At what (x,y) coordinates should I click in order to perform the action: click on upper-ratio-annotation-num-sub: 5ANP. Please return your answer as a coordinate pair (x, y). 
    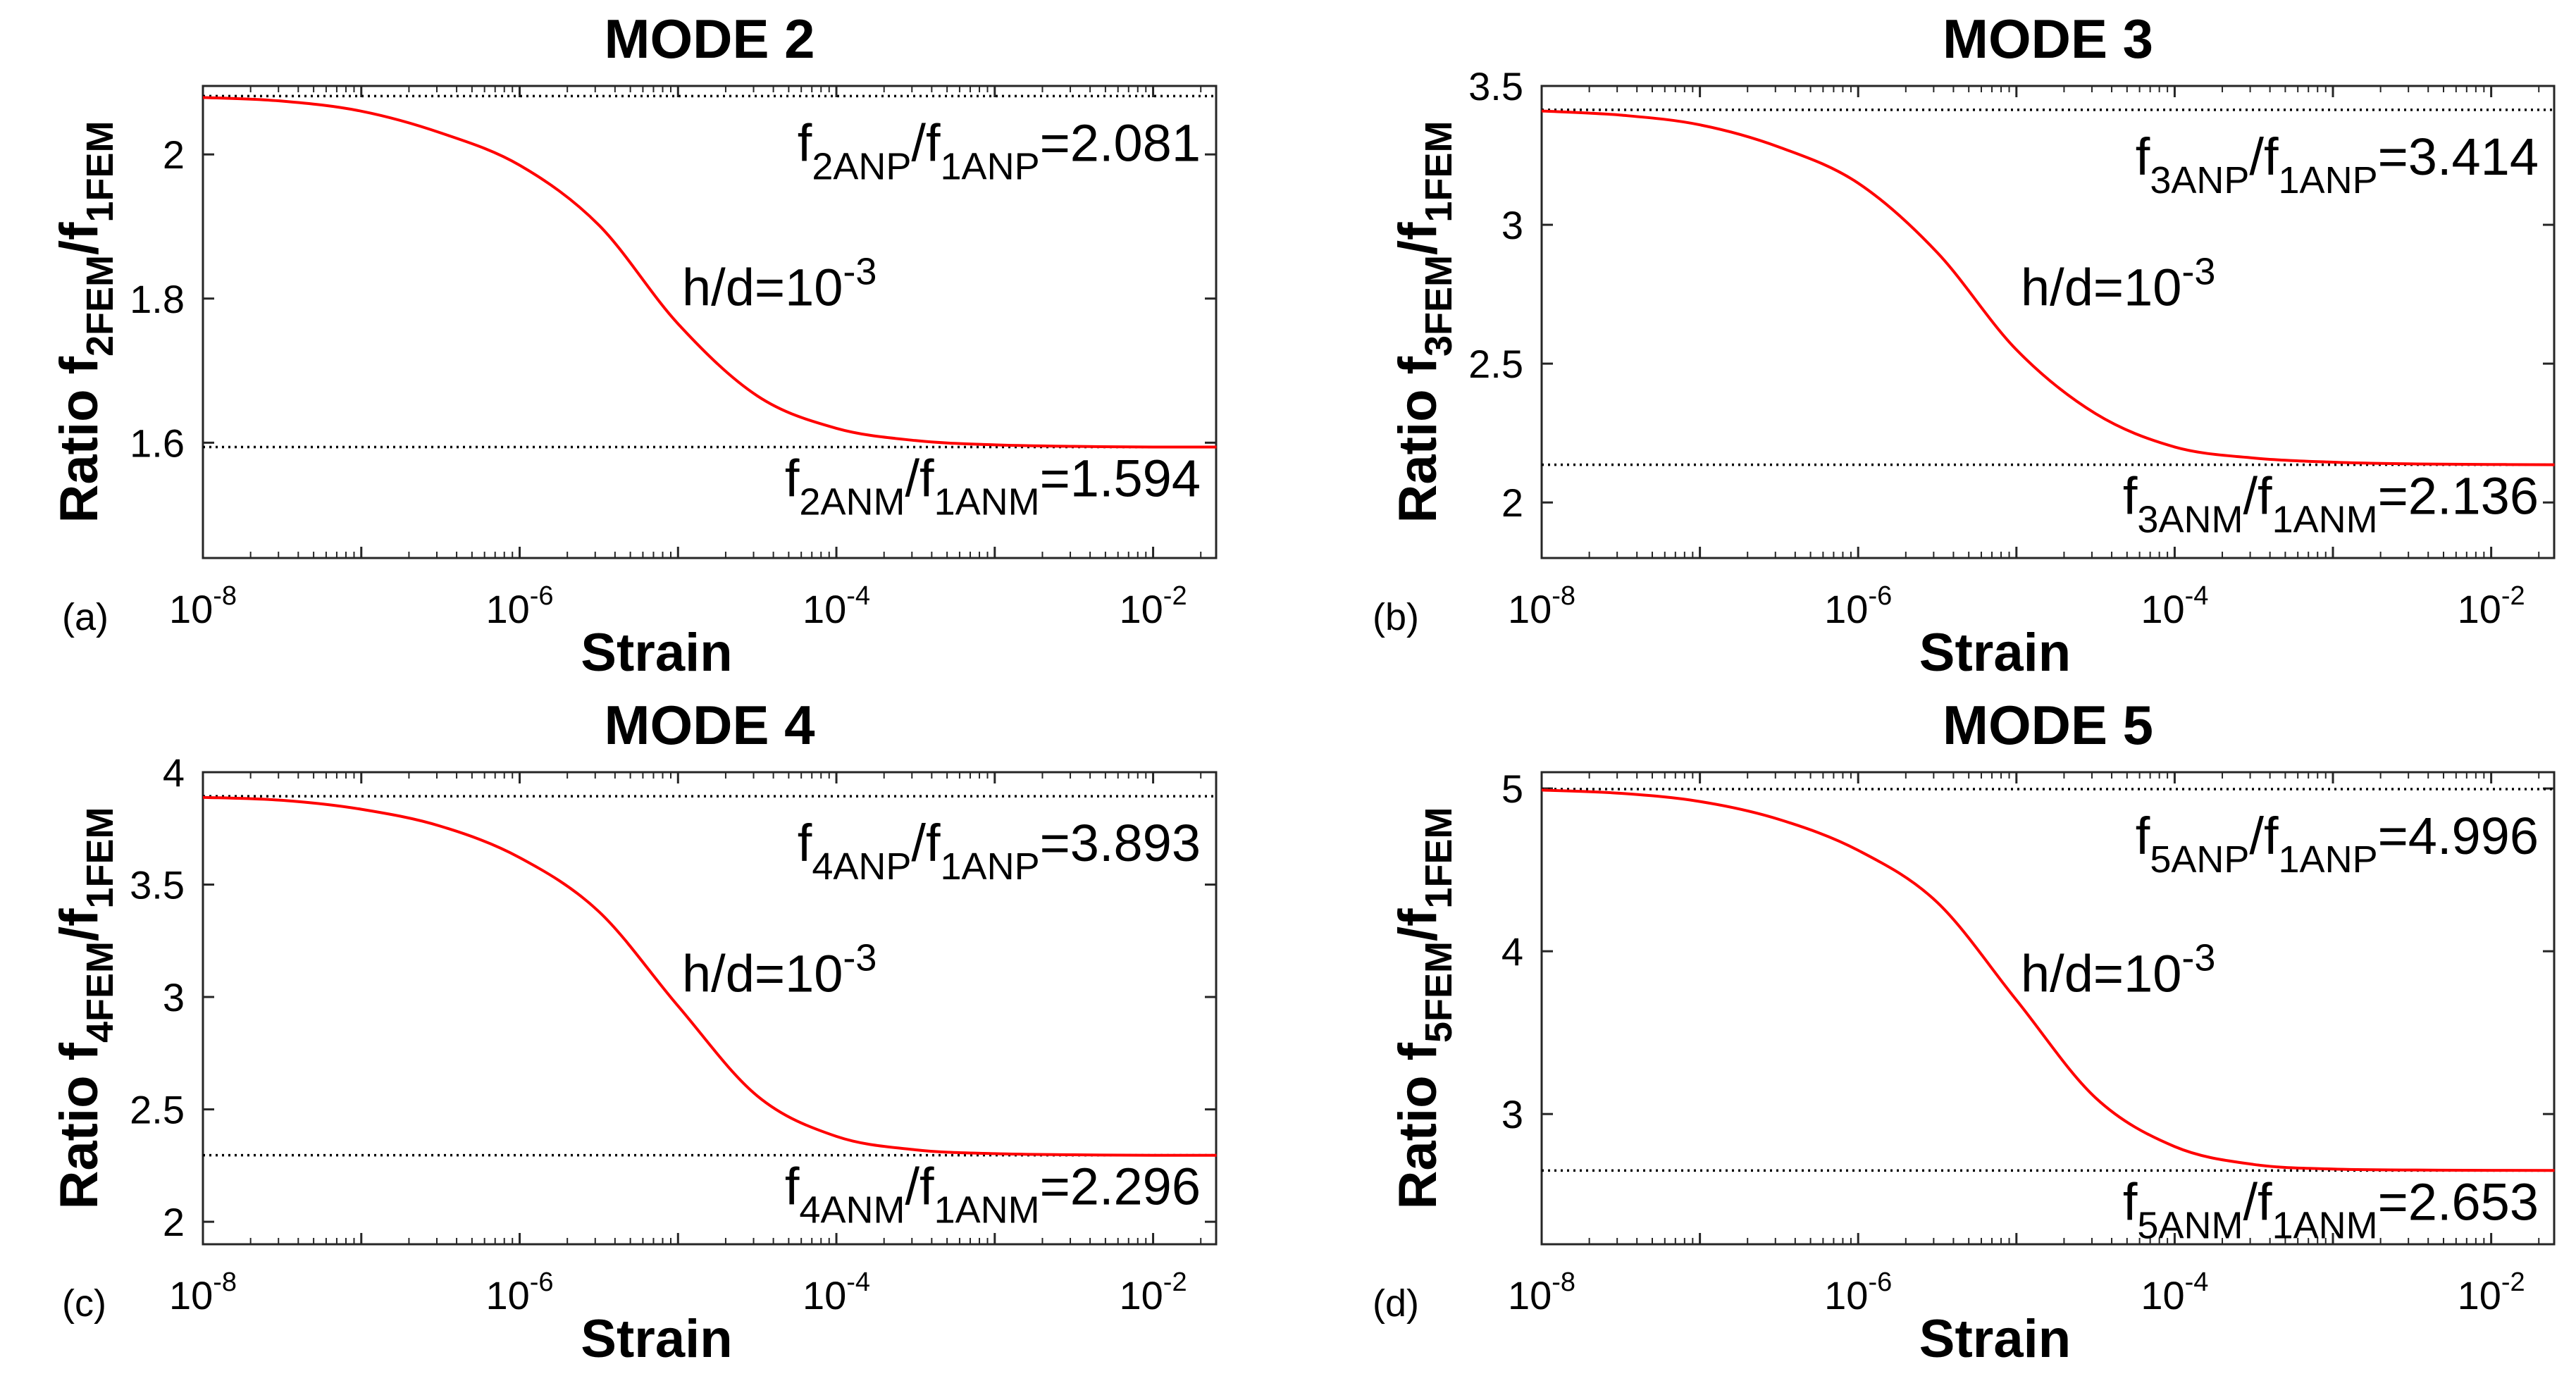
    Looking at the image, I should click on (2199, 859).